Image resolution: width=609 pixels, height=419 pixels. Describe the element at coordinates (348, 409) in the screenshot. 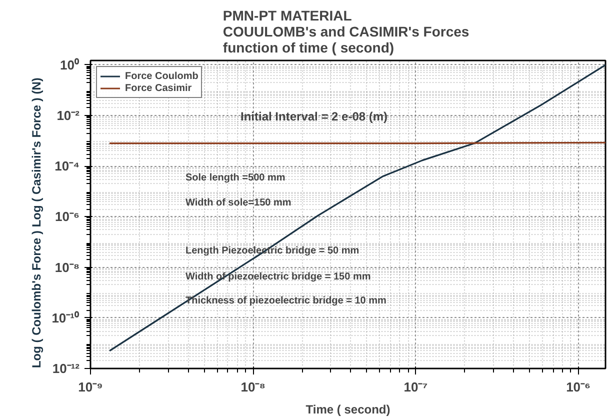

I see `x-axis-title: Time ( second)` at that location.